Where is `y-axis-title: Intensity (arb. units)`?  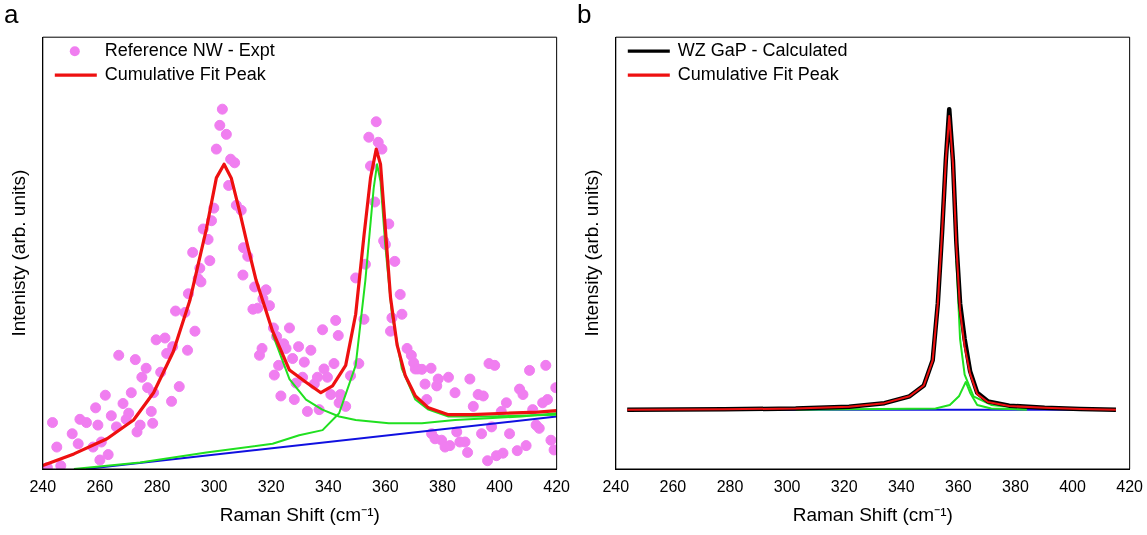 y-axis-title: Intensity (arb. units) is located at coordinates (591, 253).